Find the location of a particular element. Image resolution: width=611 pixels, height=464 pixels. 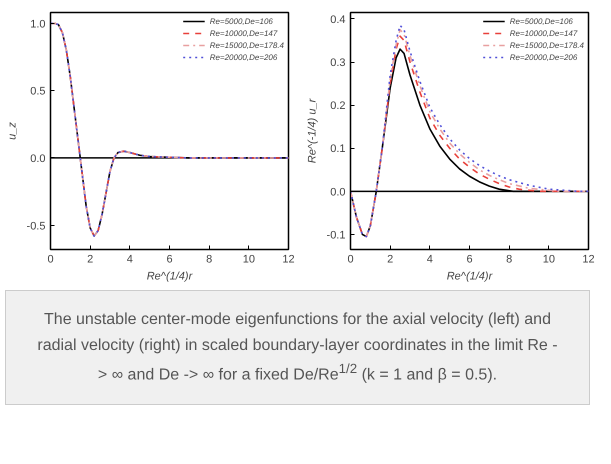

y-tick-label: -0.5 is located at coordinates (36, 226).